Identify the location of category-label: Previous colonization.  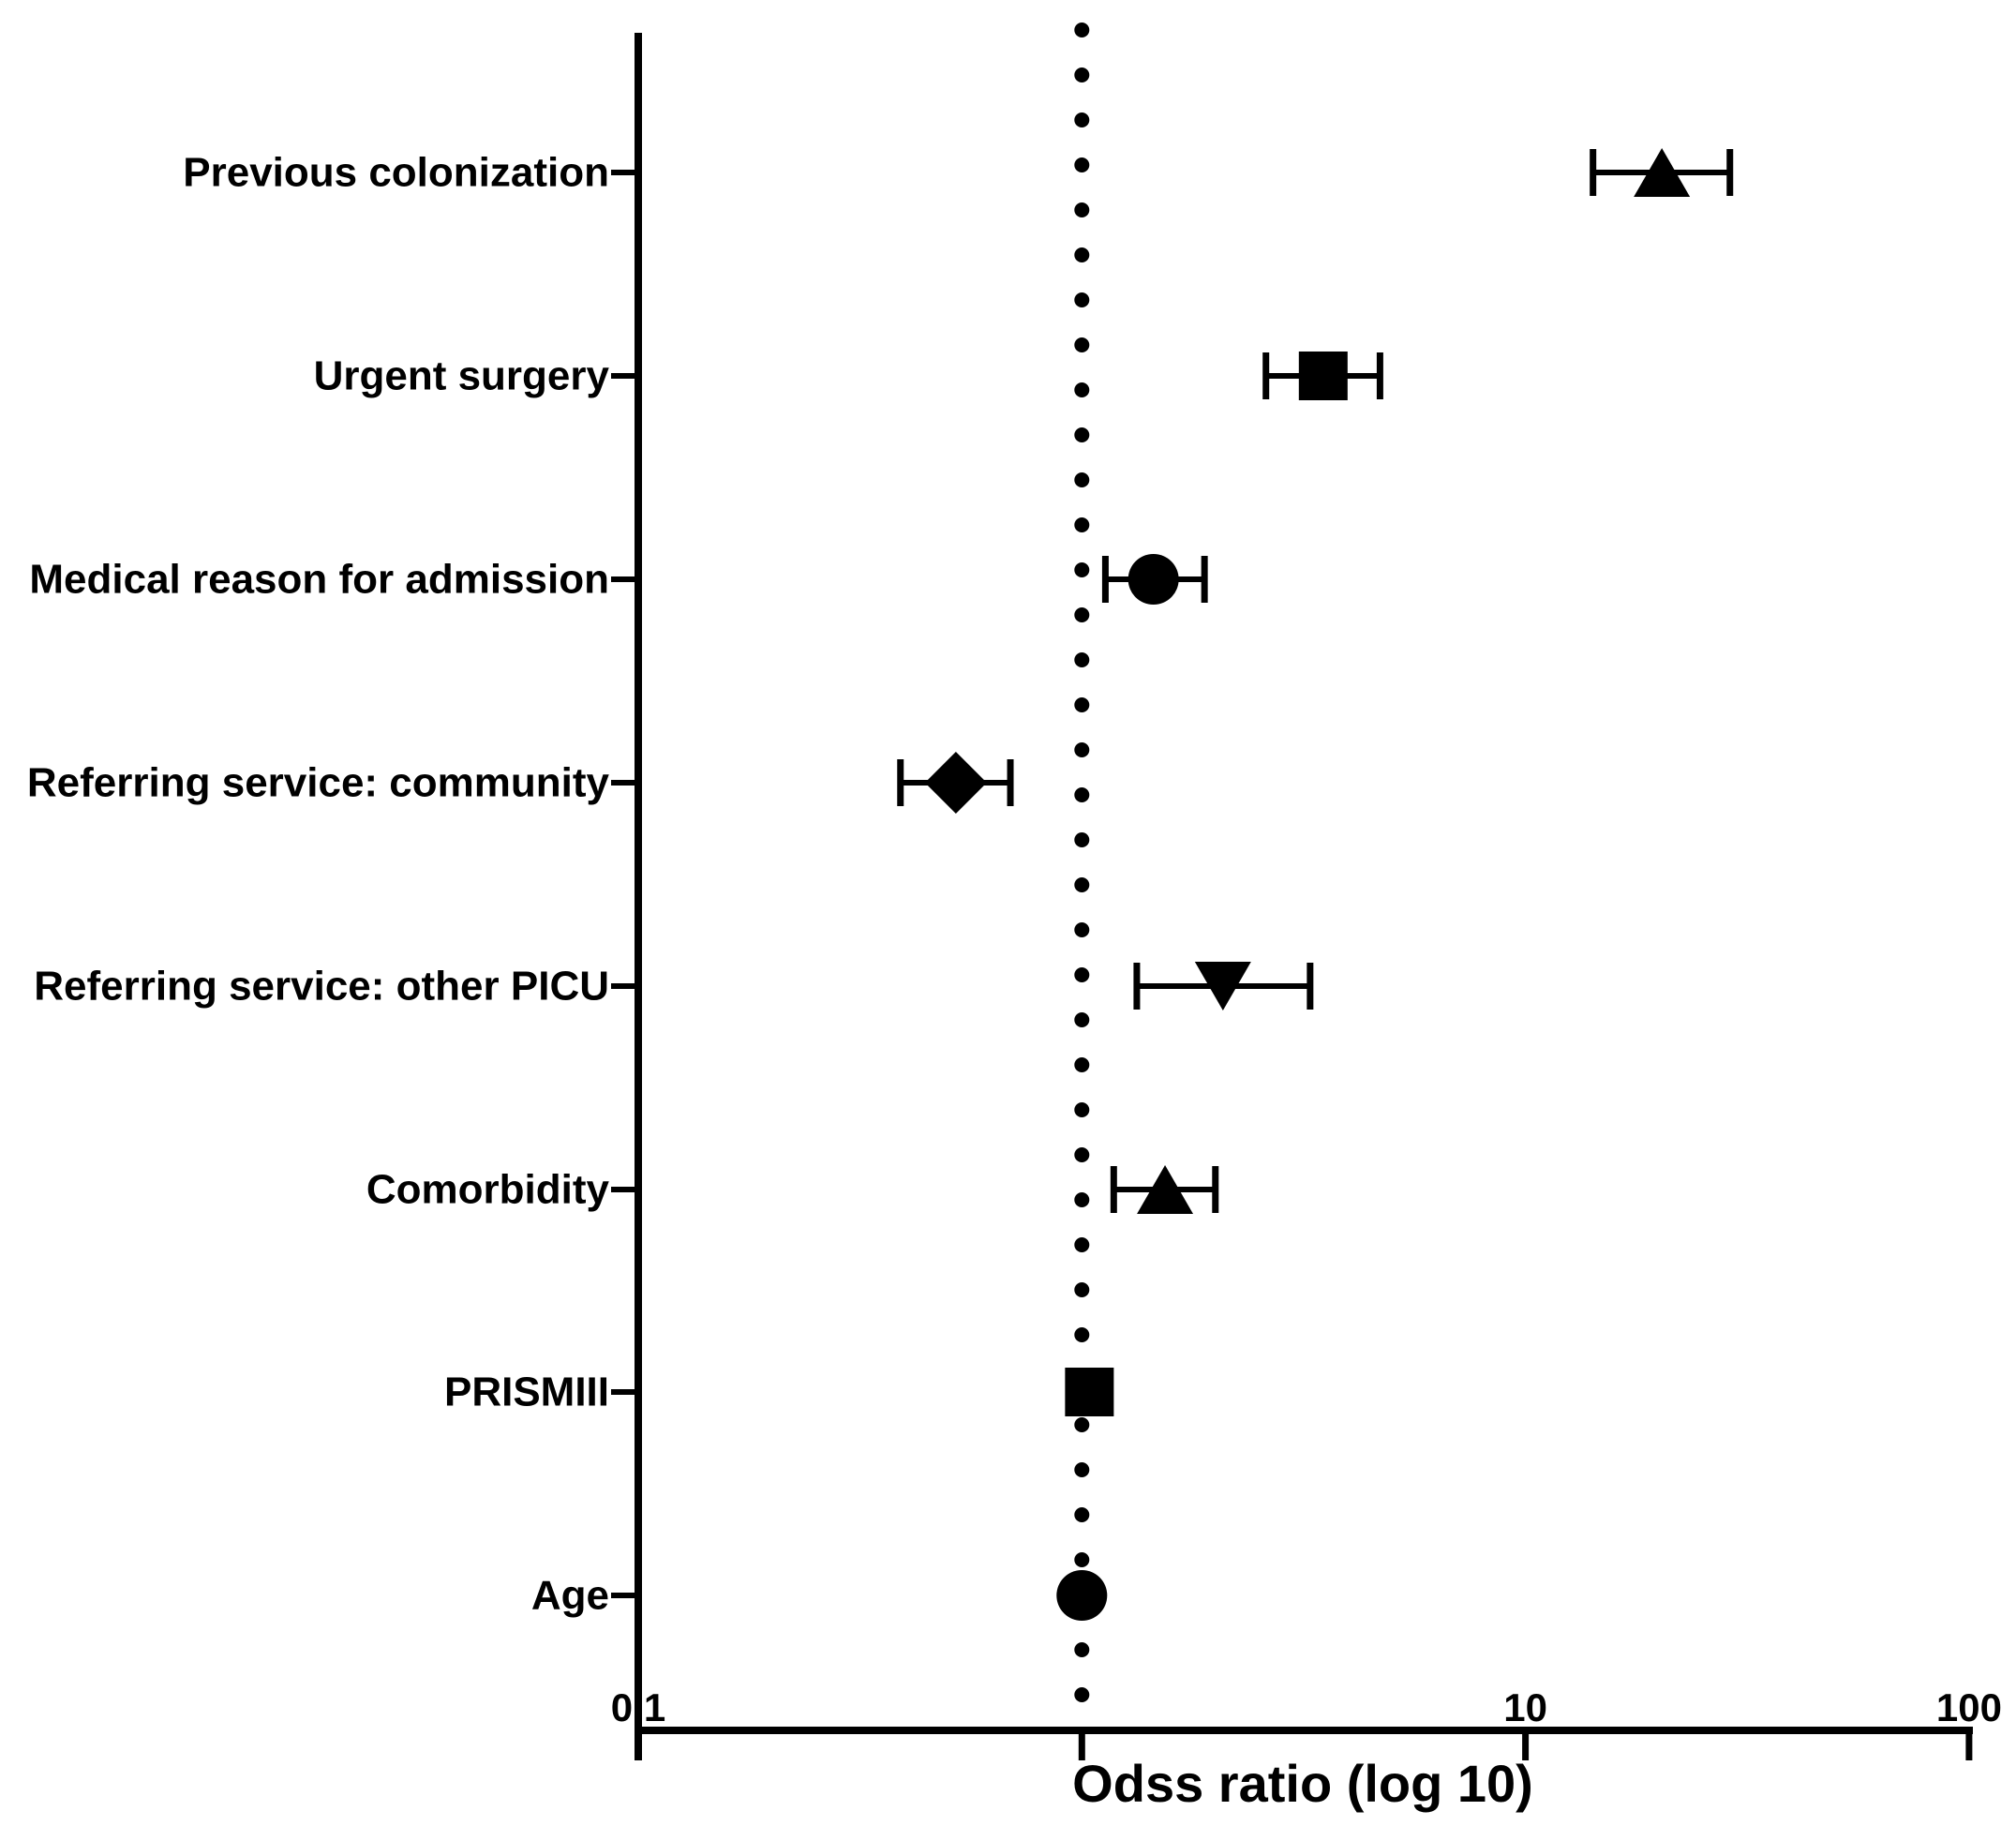
(396, 173).